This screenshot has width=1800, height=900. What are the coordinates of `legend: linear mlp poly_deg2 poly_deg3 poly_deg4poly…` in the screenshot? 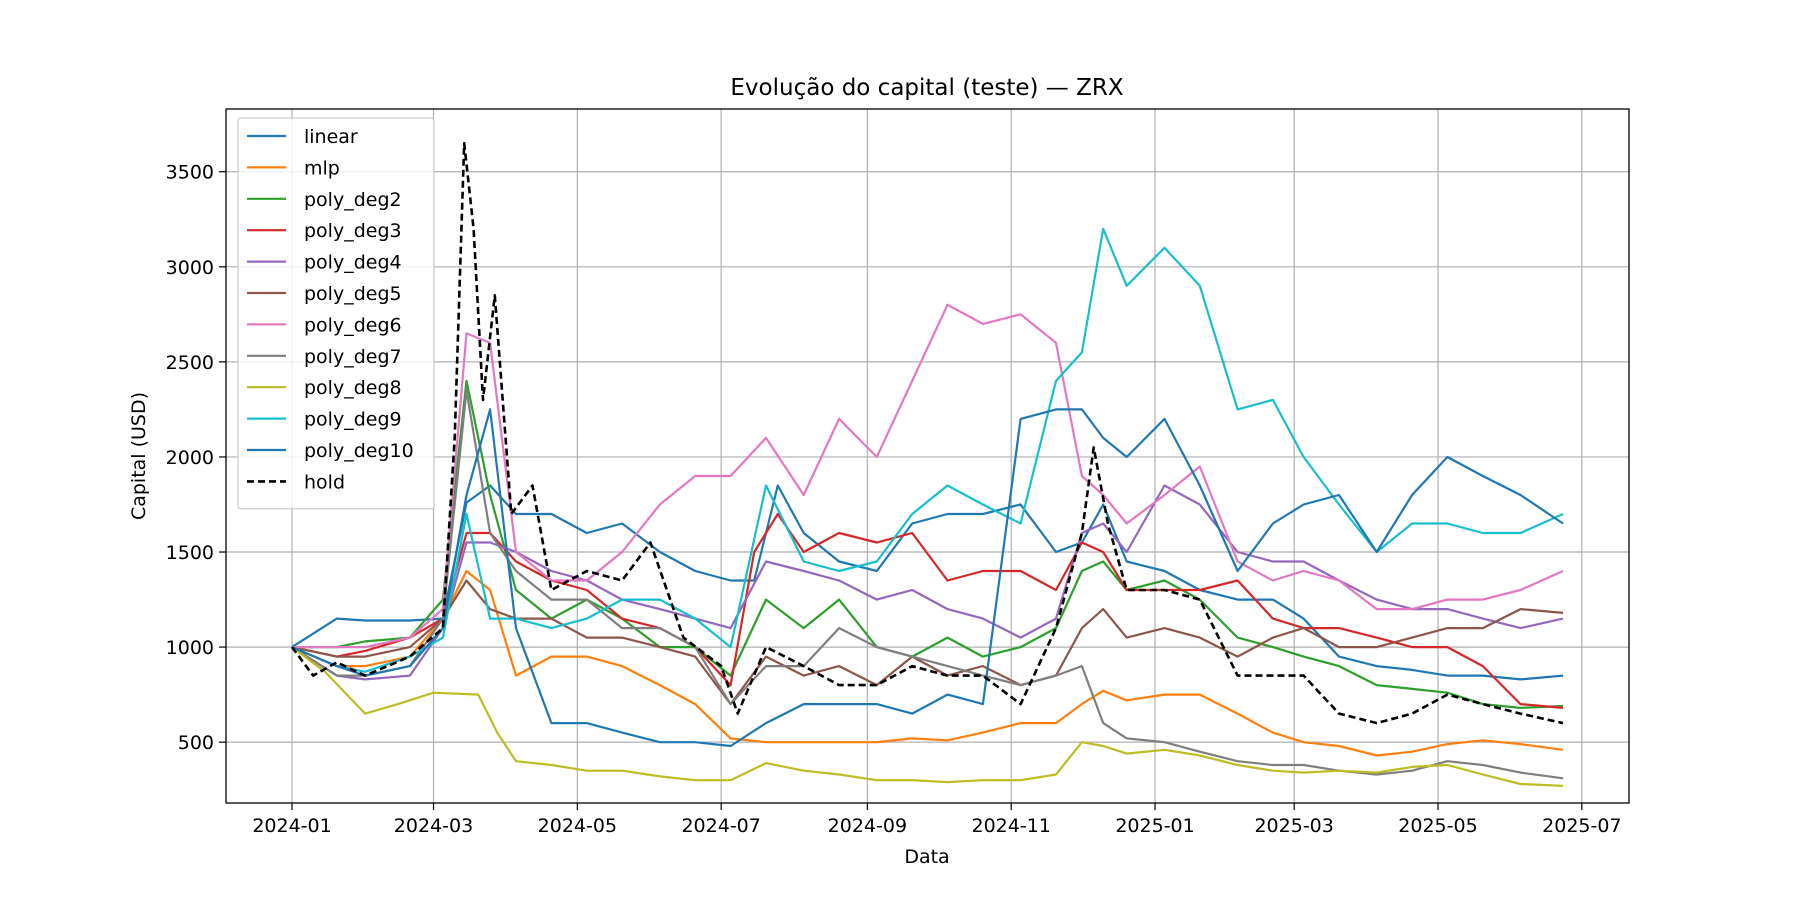 It's located at (336, 313).